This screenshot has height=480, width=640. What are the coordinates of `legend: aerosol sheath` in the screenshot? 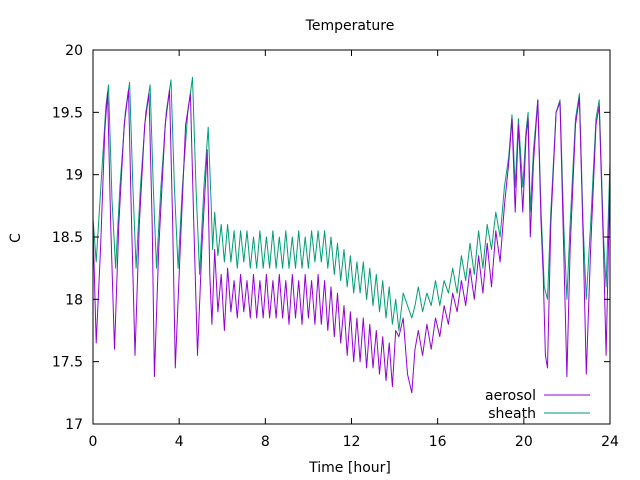 It's located at (537, 405).